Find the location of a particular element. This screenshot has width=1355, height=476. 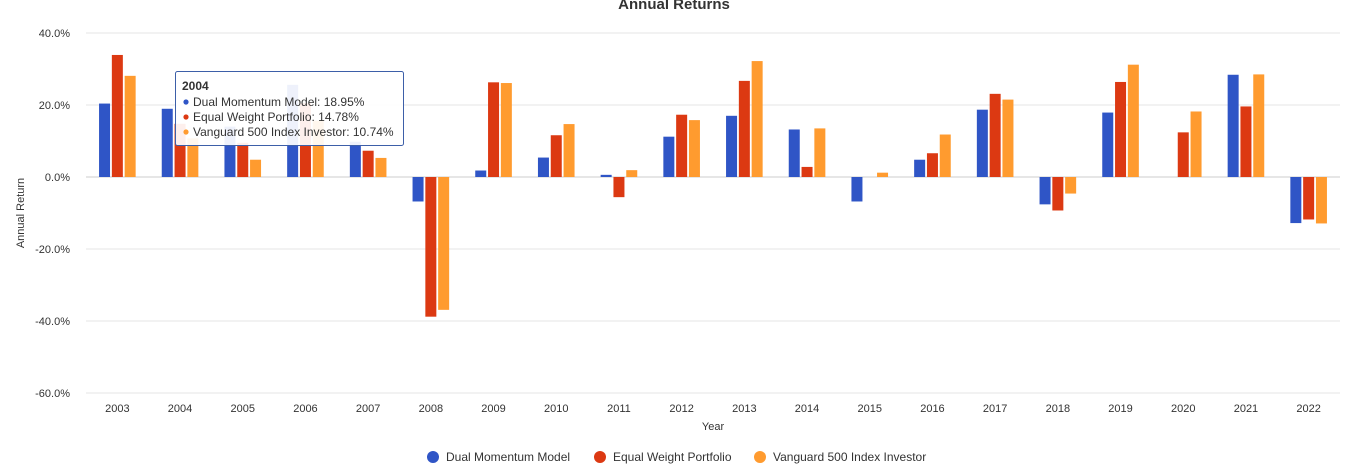

x-tick-label: 2010 is located at coordinates (556, 409).